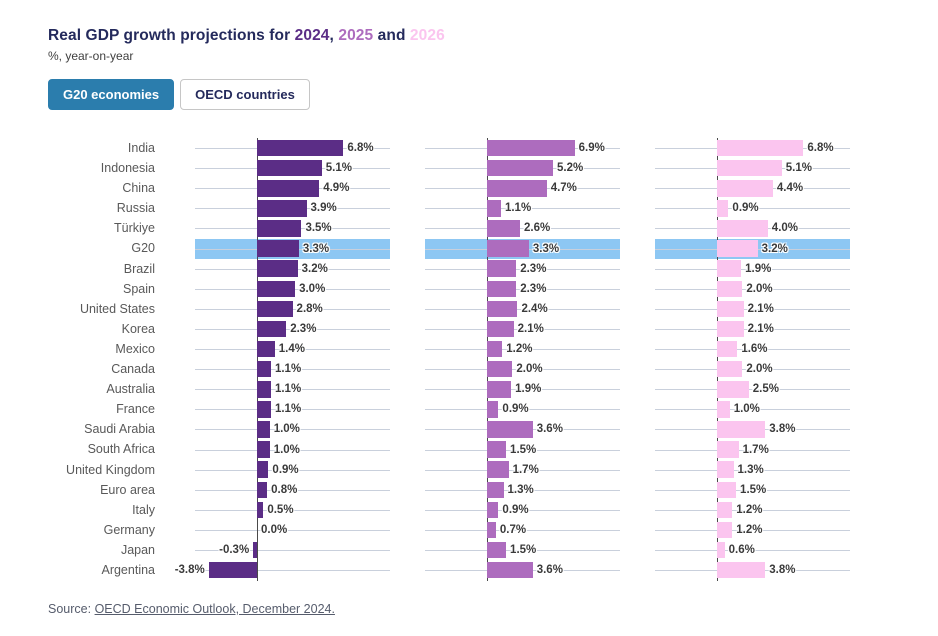 The image size is (938, 636). I want to click on bar-2025-china, so click(517, 188).